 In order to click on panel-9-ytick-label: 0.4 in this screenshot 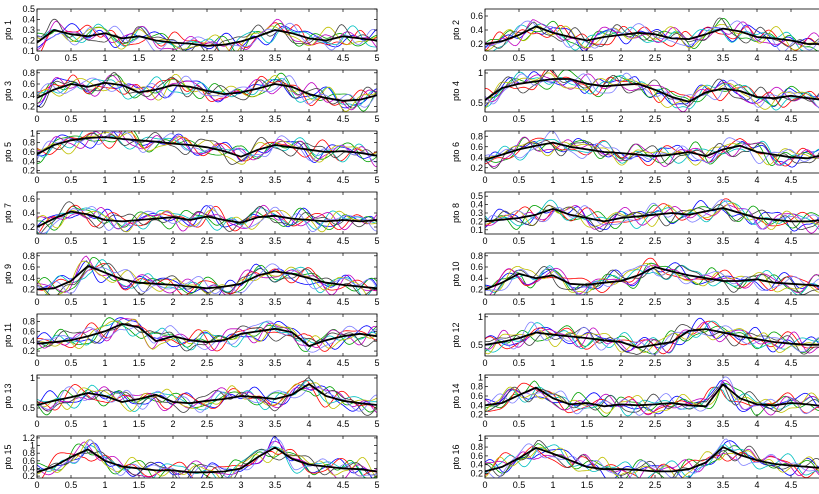, I will do `click(28, 278)`.